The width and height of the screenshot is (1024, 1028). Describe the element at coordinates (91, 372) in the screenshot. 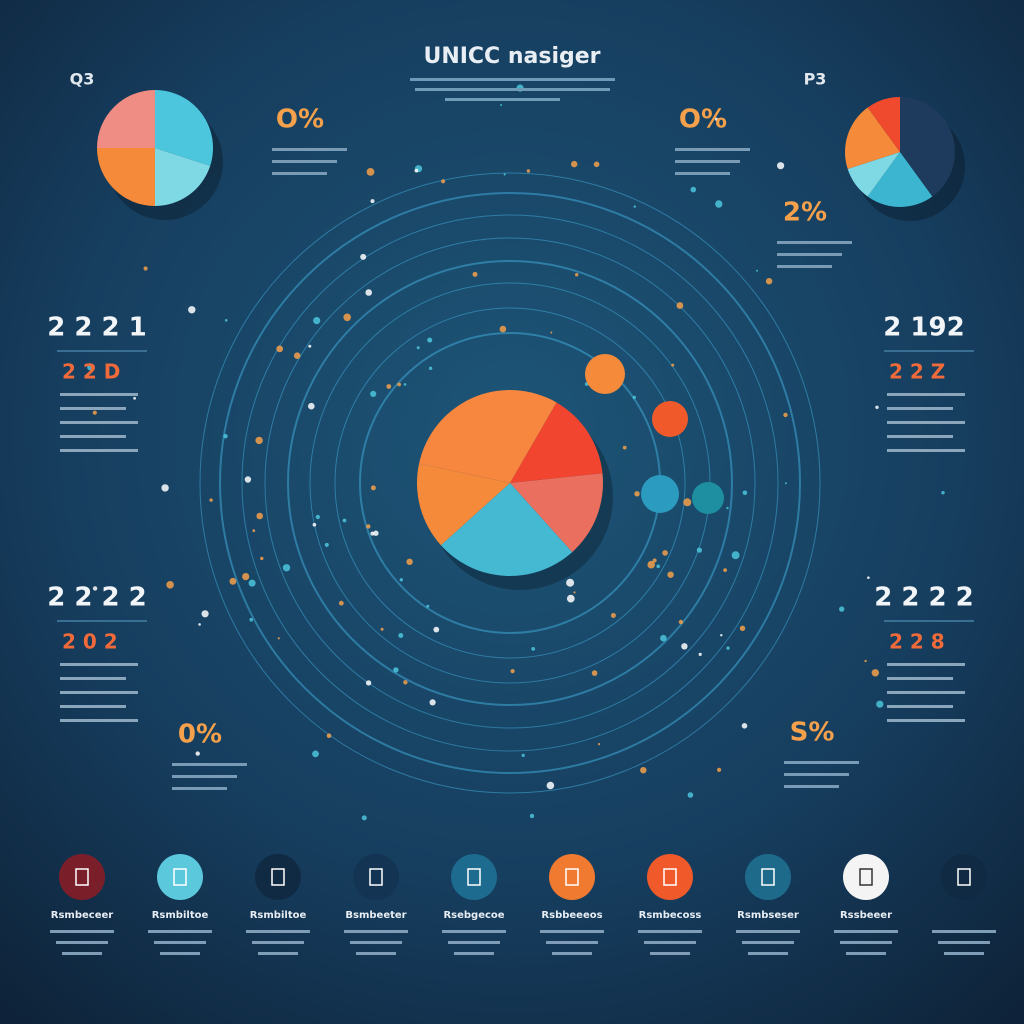

I see `stat-sub: 2 2 D` at that location.